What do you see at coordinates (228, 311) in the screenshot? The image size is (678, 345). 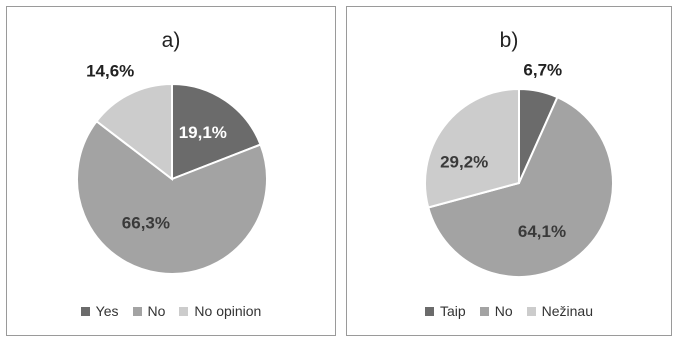 I see `legend-label: No opinion` at bounding box center [228, 311].